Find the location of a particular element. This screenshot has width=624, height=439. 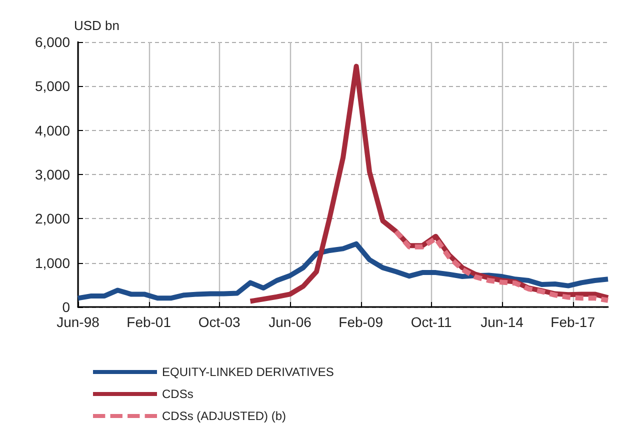

y-tick-label: 1,000 is located at coordinates (52, 262).